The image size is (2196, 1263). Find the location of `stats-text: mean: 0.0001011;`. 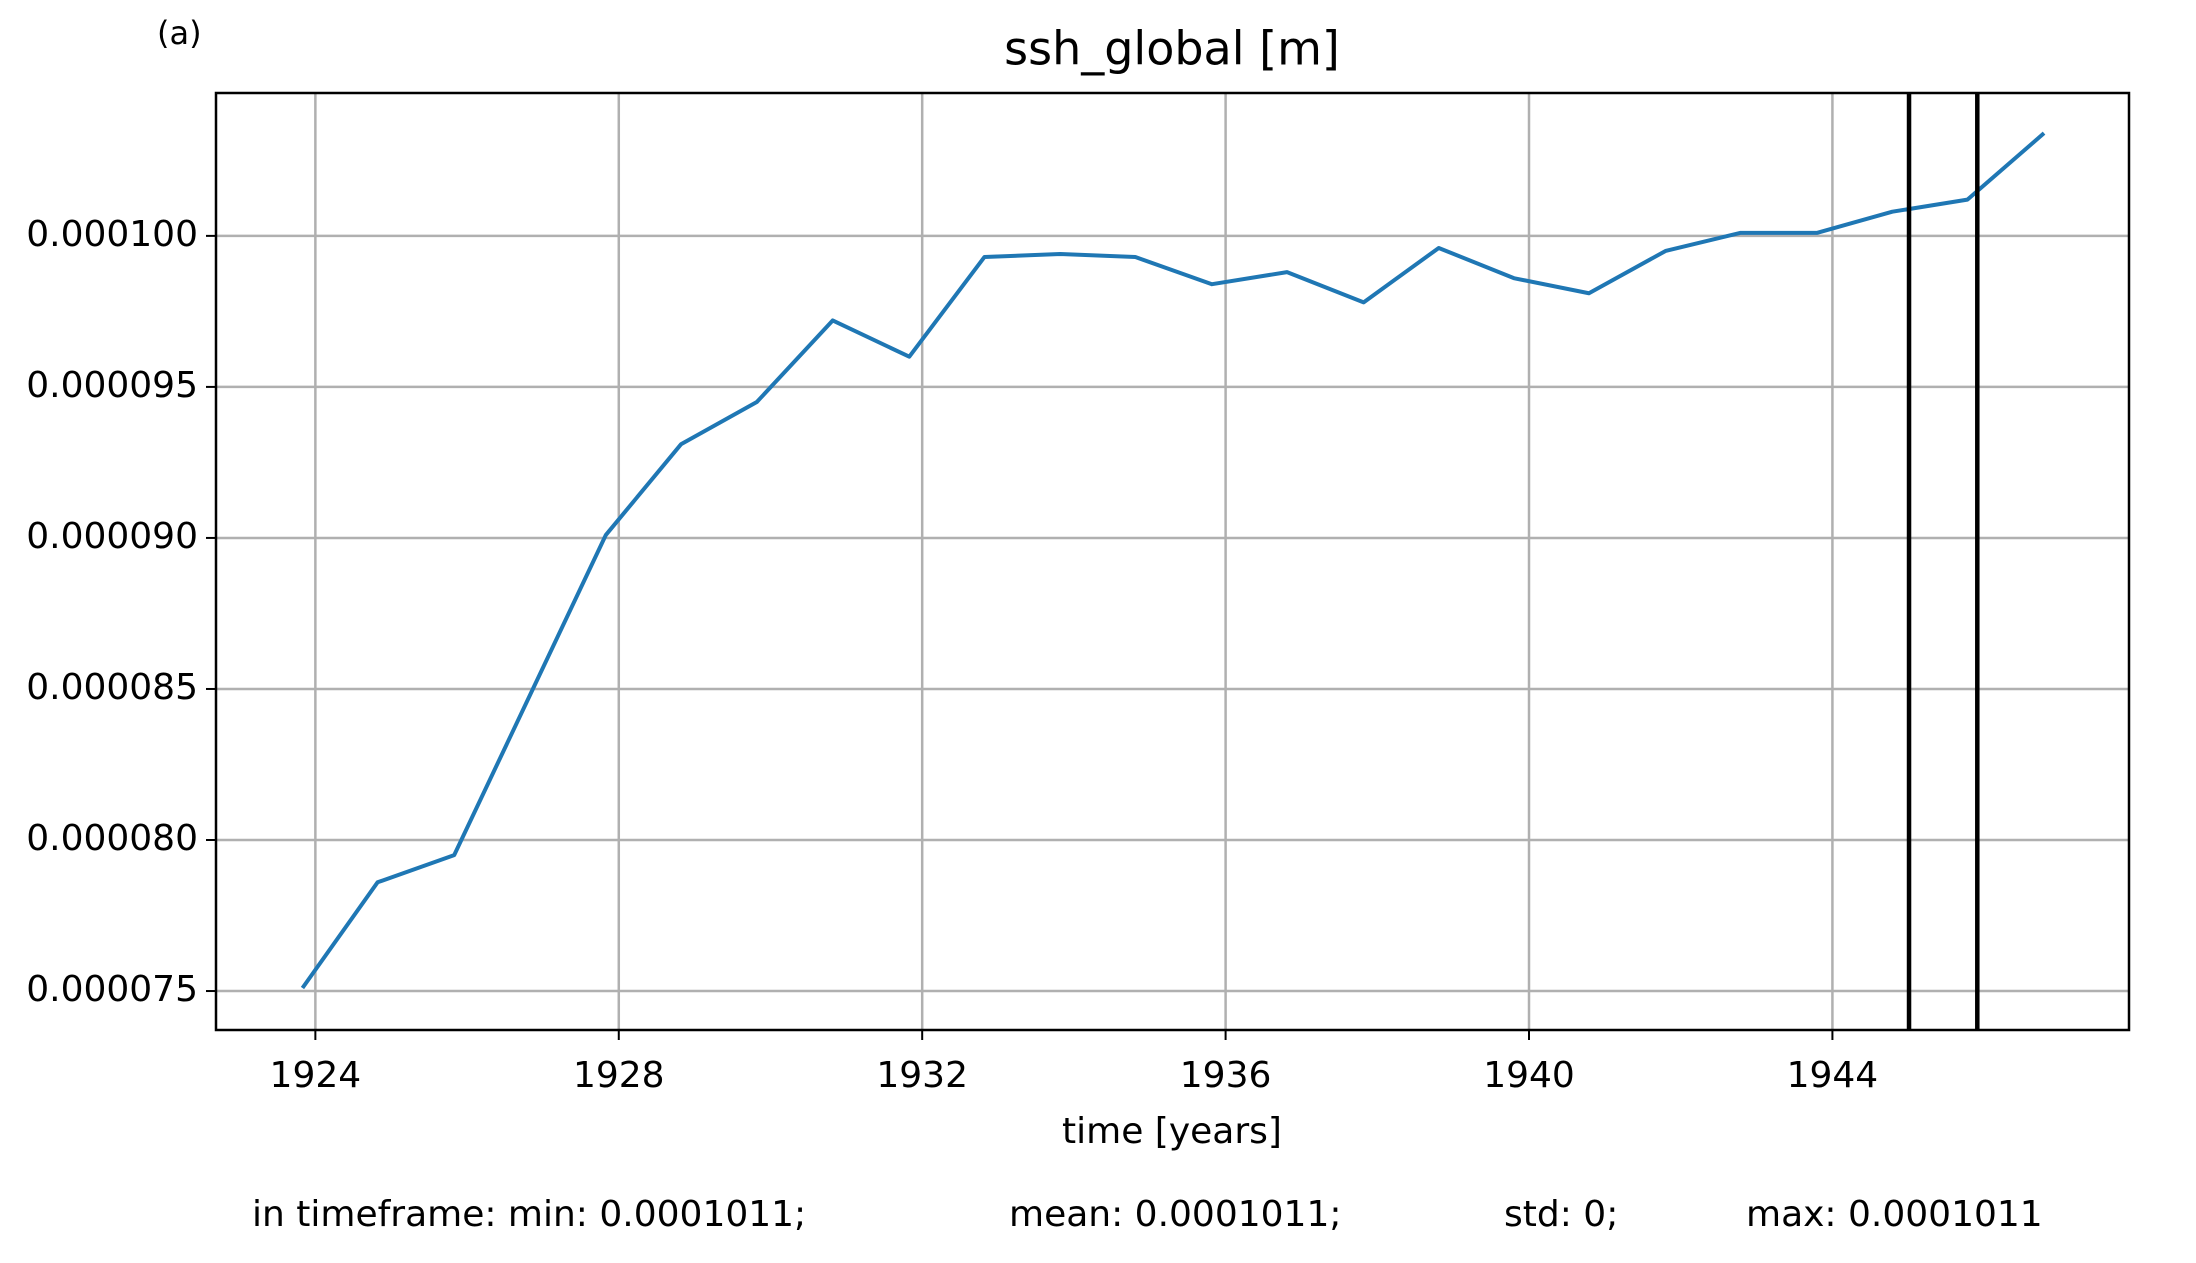

stats-text: mean: 0.0001011; is located at coordinates (1175, 1214).